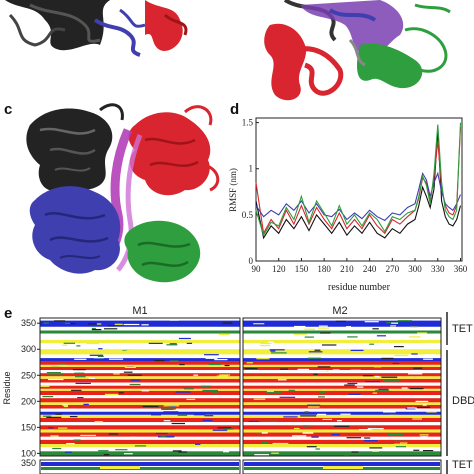 The image size is (474, 474). What do you see at coordinates (234, 109) in the screenshot?
I see `panel-label-d: d` at bounding box center [234, 109].